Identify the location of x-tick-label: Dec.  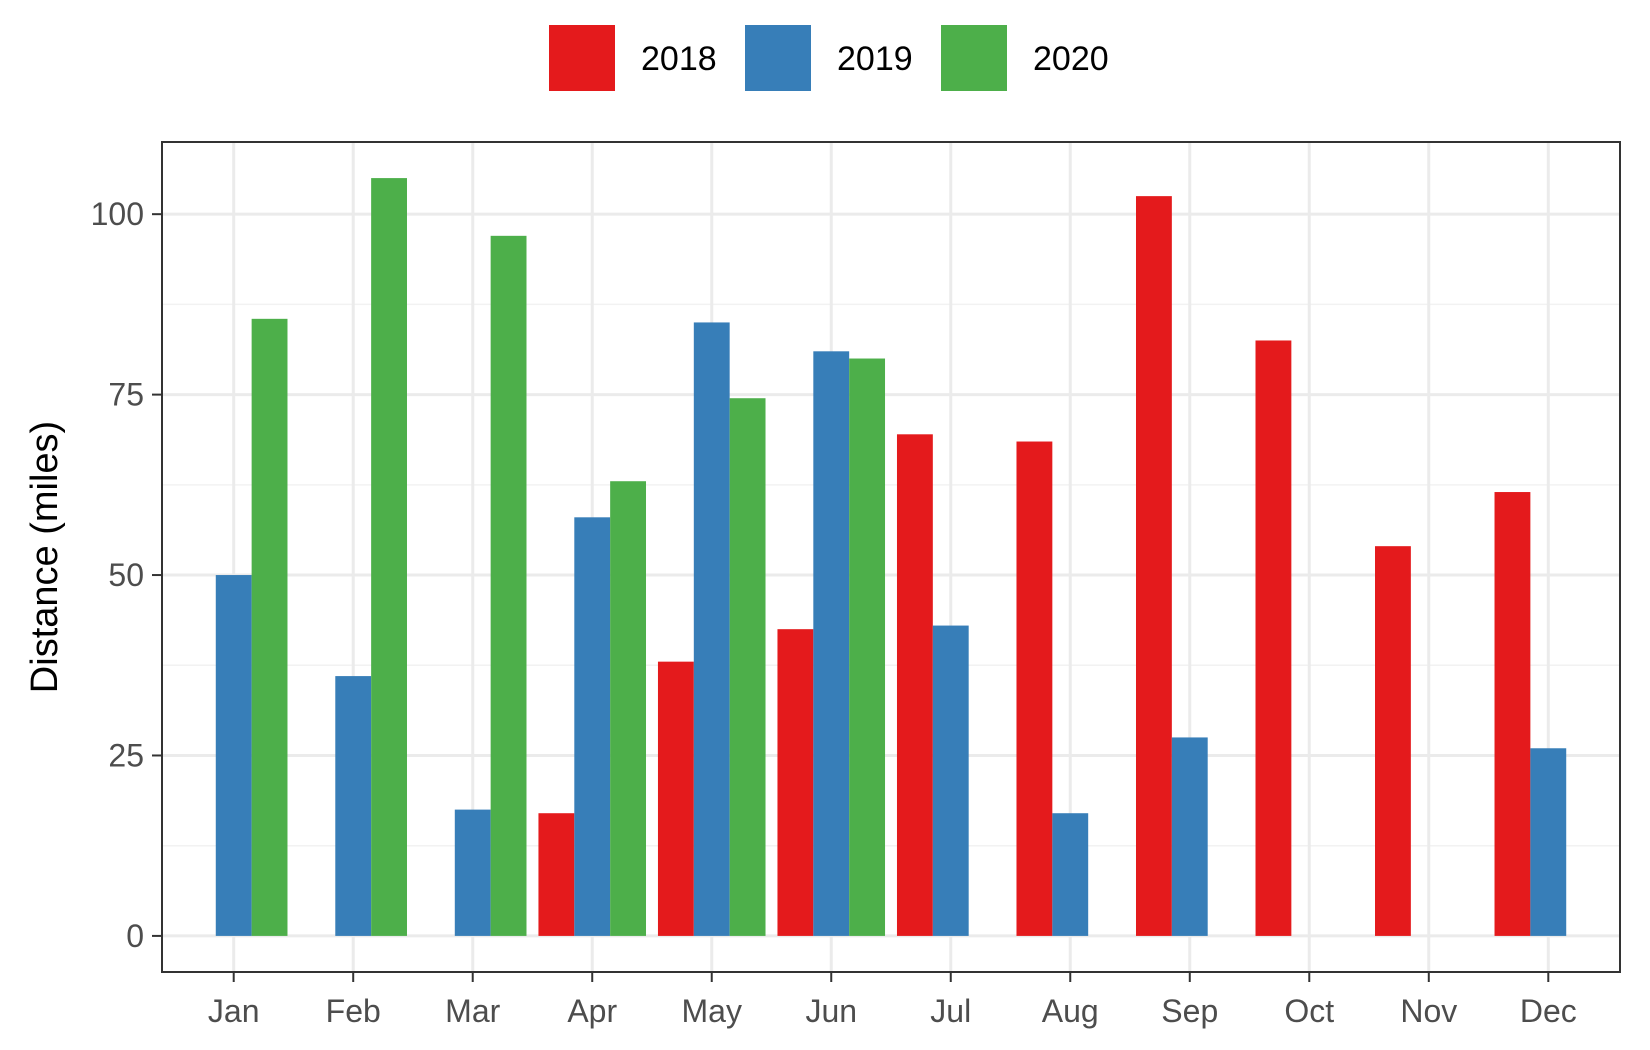
(1548, 1011).